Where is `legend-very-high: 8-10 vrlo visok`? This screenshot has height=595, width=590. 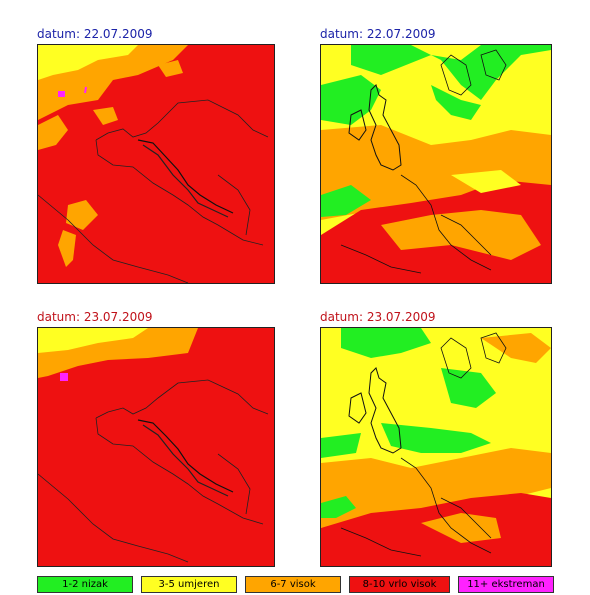
legend-very-high: 8-10 vrlo visok is located at coordinates (399, 584).